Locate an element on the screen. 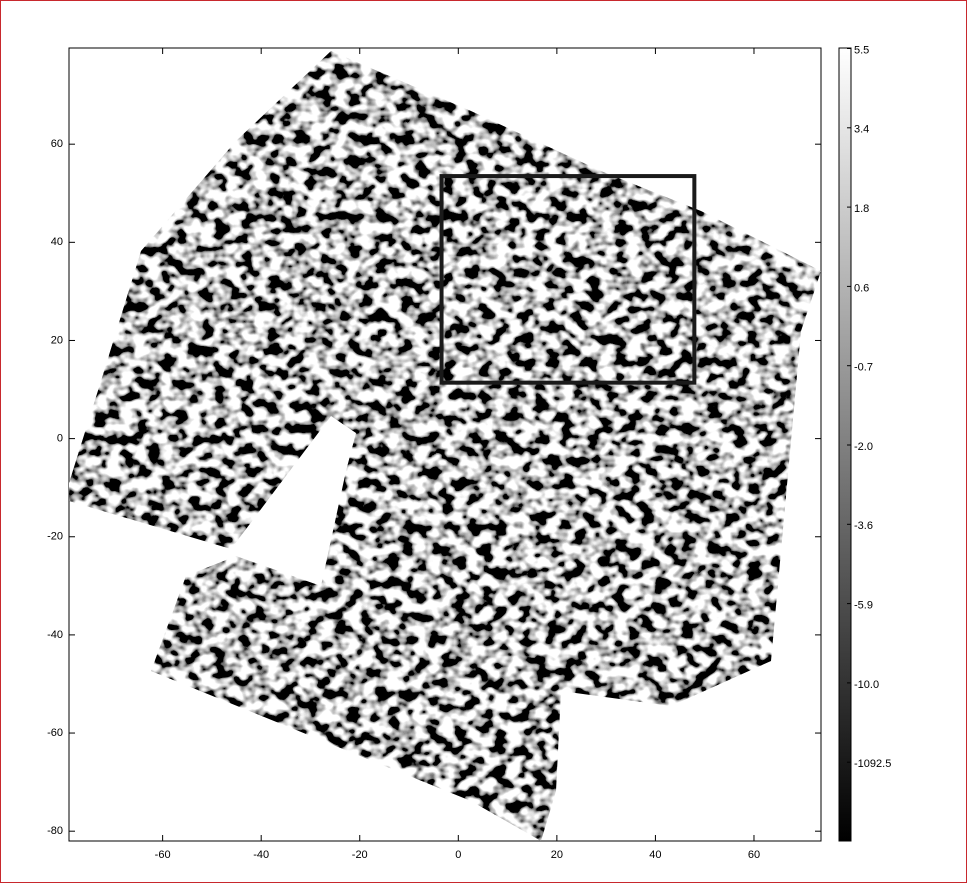 This screenshot has height=883, width=967. colorbar-tick-label: -0.7 is located at coordinates (863, 368).